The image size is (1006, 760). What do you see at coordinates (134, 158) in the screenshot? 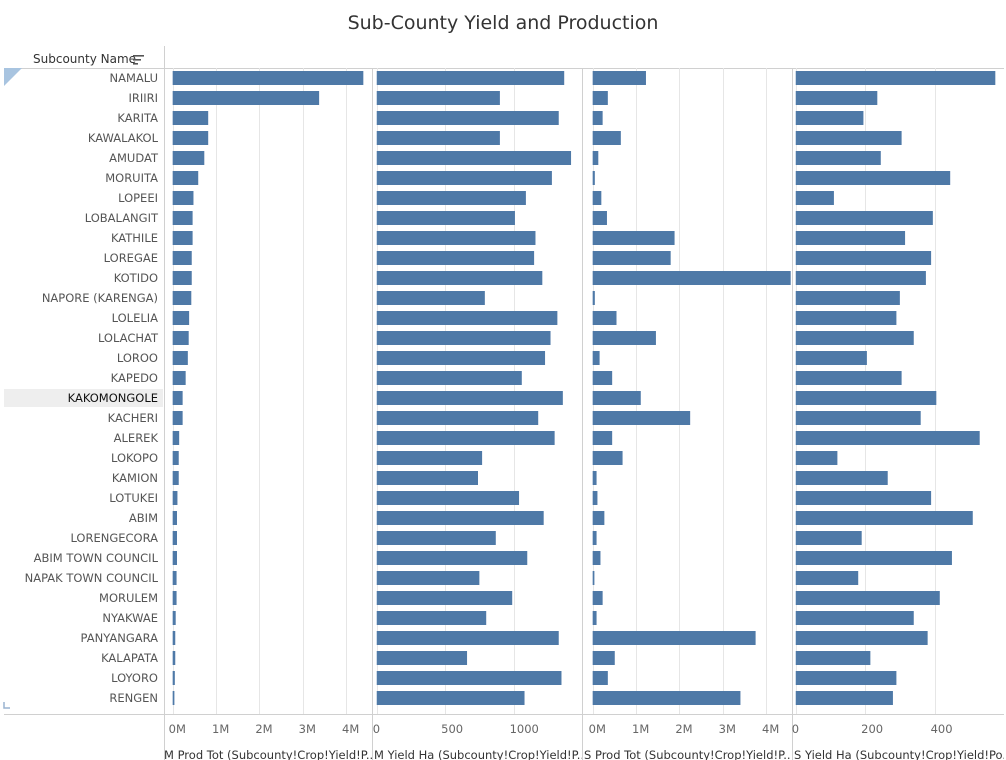
I see `category-label: AMUDAT` at bounding box center [134, 158].